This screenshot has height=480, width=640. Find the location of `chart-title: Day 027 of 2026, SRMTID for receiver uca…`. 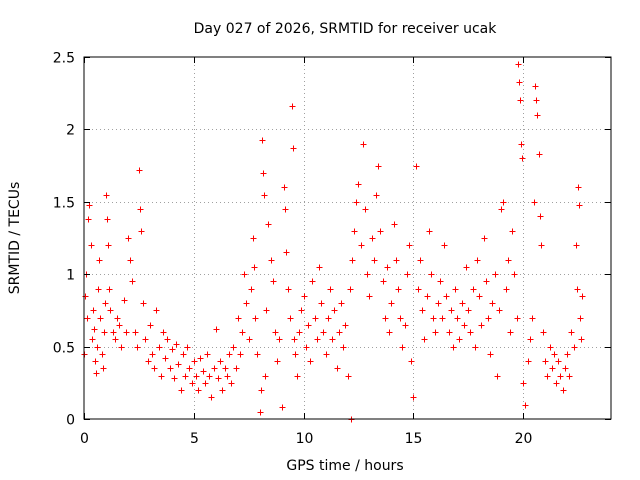

chart-title: Day 027 of 2026, SRMTID for receiver uca… is located at coordinates (346, 29).